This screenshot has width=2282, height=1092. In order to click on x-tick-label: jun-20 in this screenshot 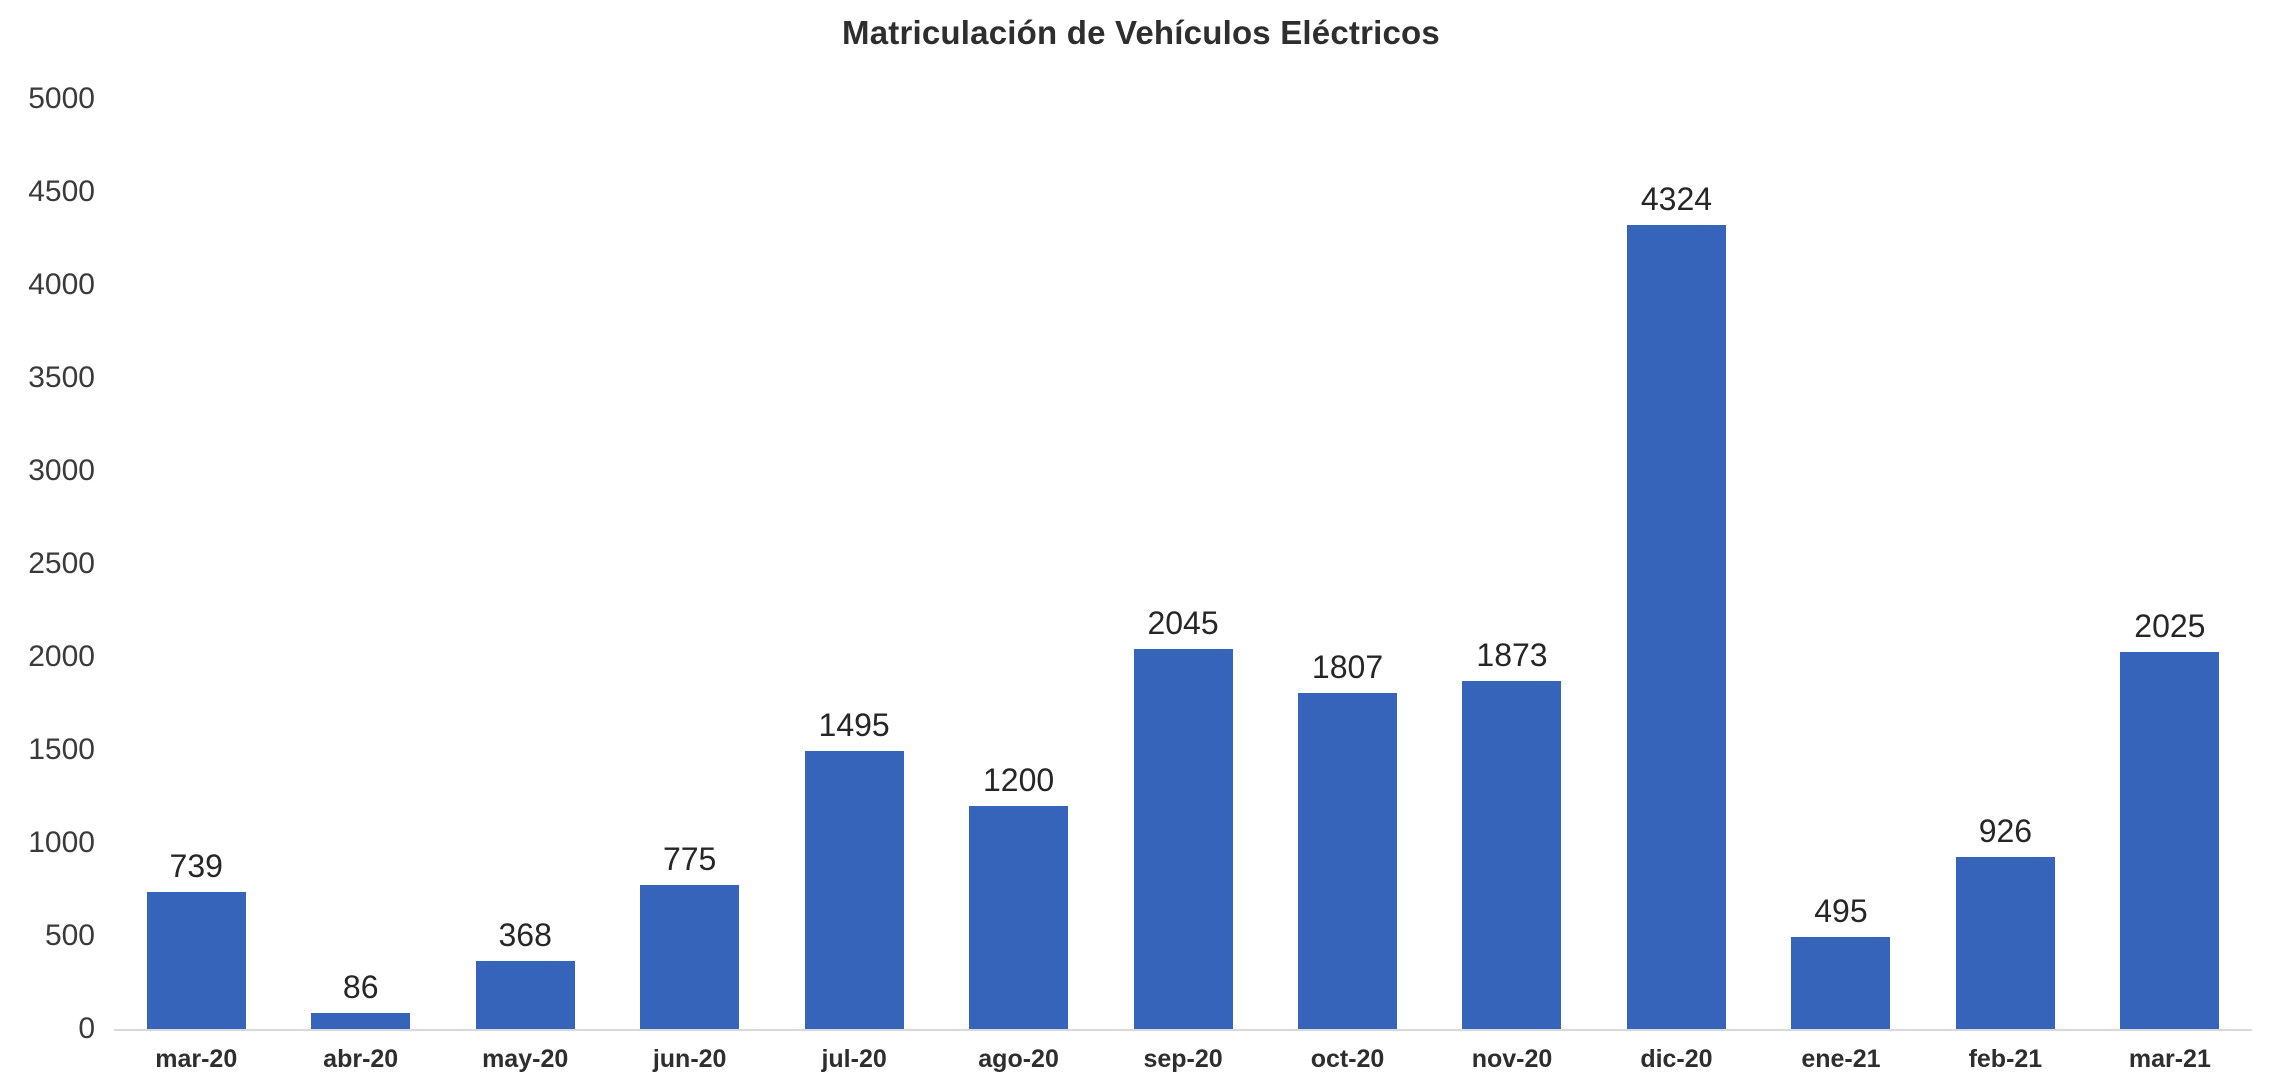, I will do `click(689, 1059)`.